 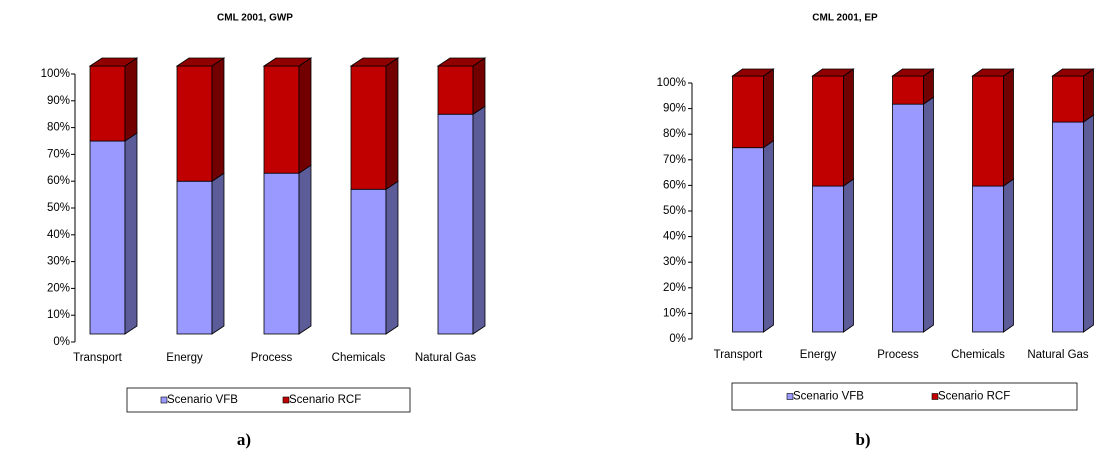 What do you see at coordinates (845, 18) in the screenshot?
I see `chart-title: CML 2001, EP` at bounding box center [845, 18].